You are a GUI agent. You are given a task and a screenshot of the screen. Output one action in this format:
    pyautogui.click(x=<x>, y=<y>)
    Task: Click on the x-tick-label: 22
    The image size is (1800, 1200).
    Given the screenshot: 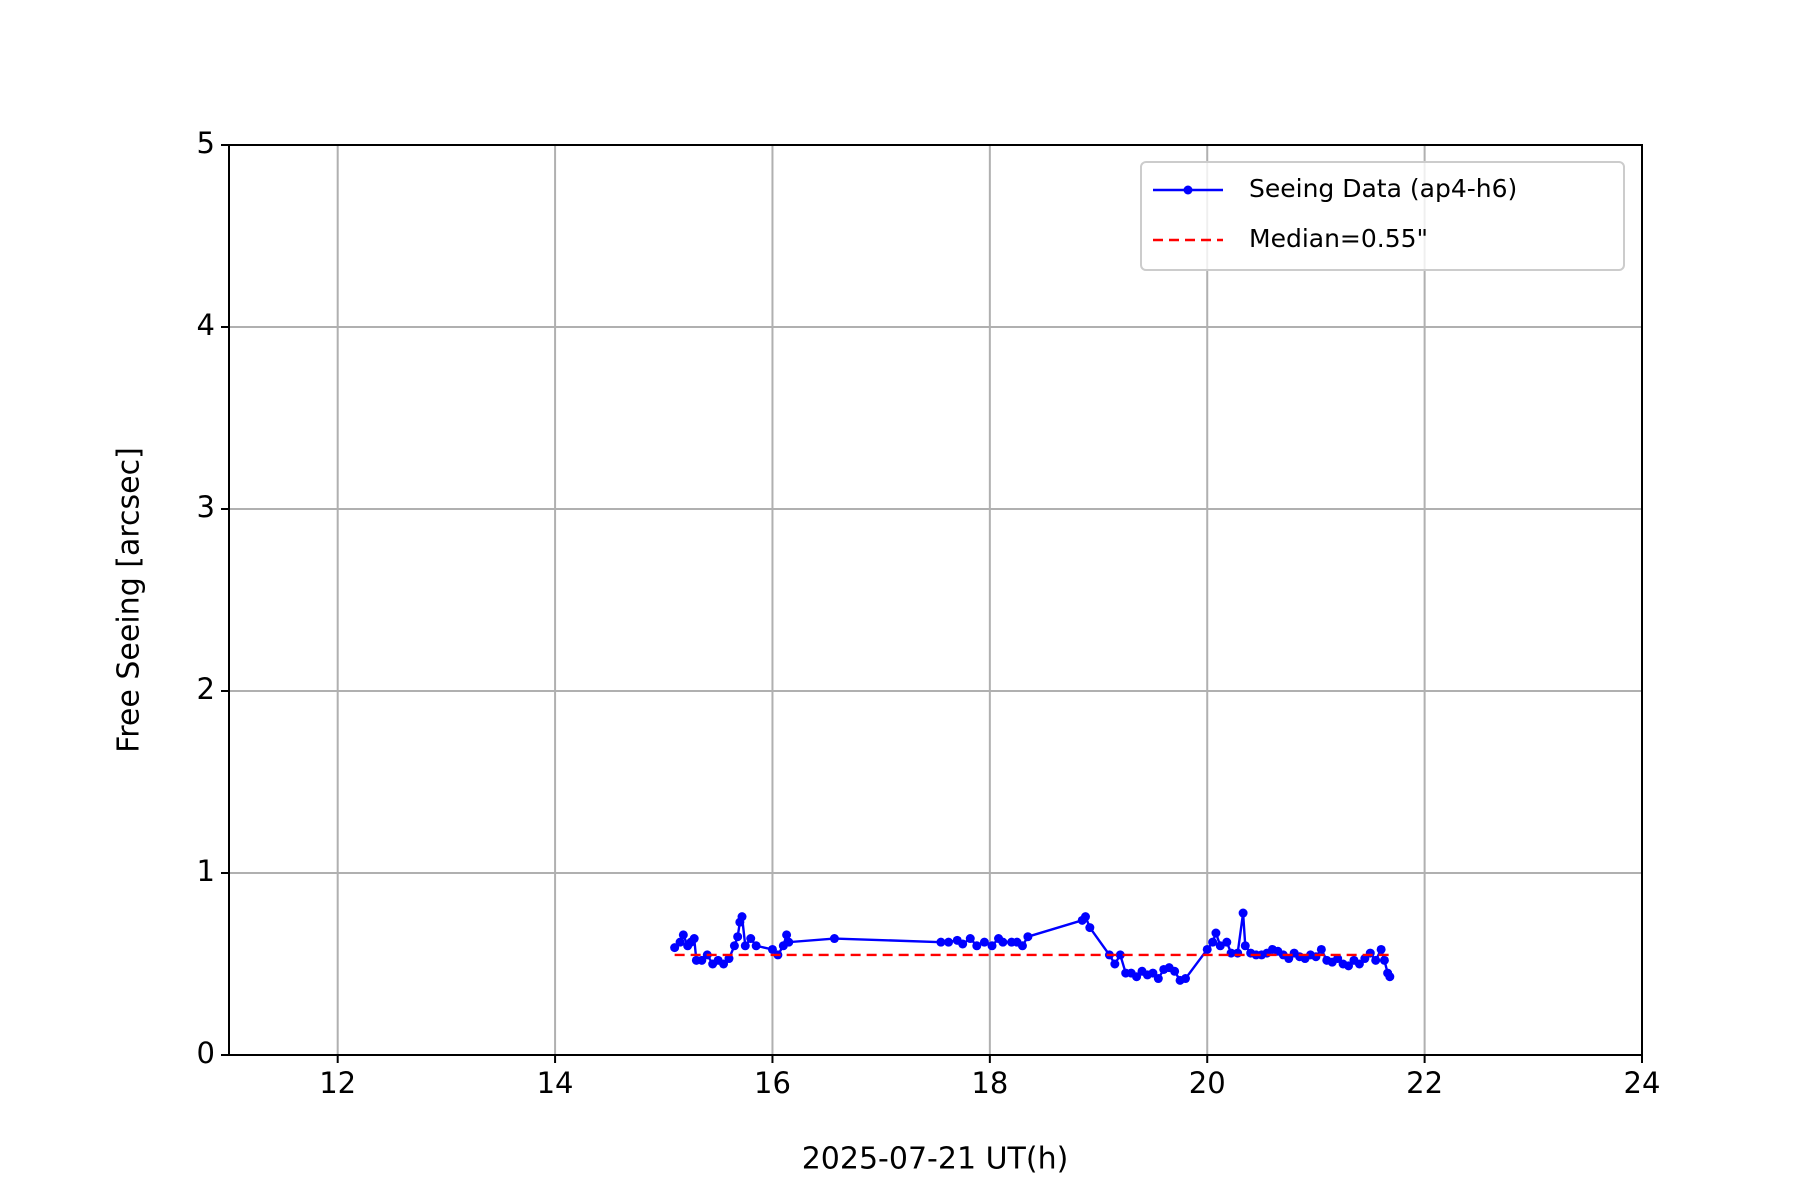 What is the action you would take?
    pyautogui.click(x=1424, y=1083)
    